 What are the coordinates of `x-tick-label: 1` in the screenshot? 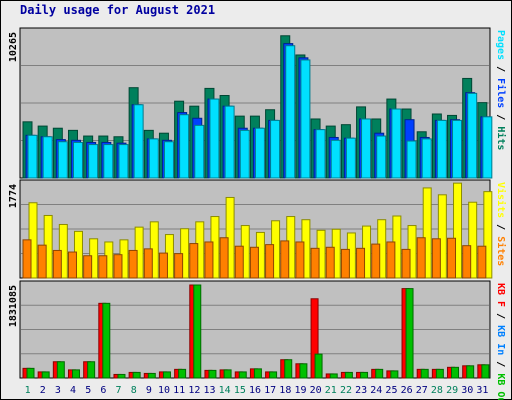 It's located at (28, 390).